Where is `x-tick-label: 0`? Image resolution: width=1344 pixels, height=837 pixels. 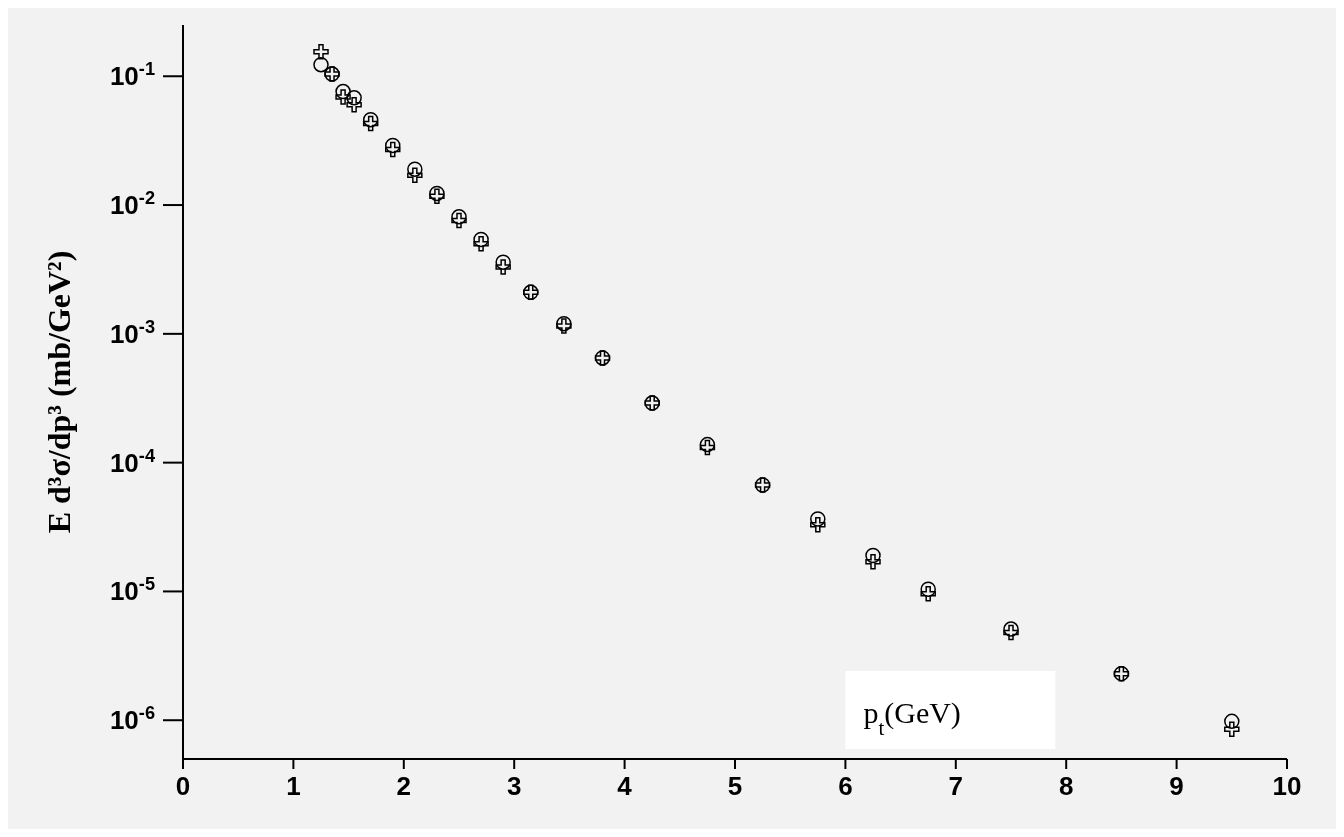
x-tick-label: 0 is located at coordinates (183, 786).